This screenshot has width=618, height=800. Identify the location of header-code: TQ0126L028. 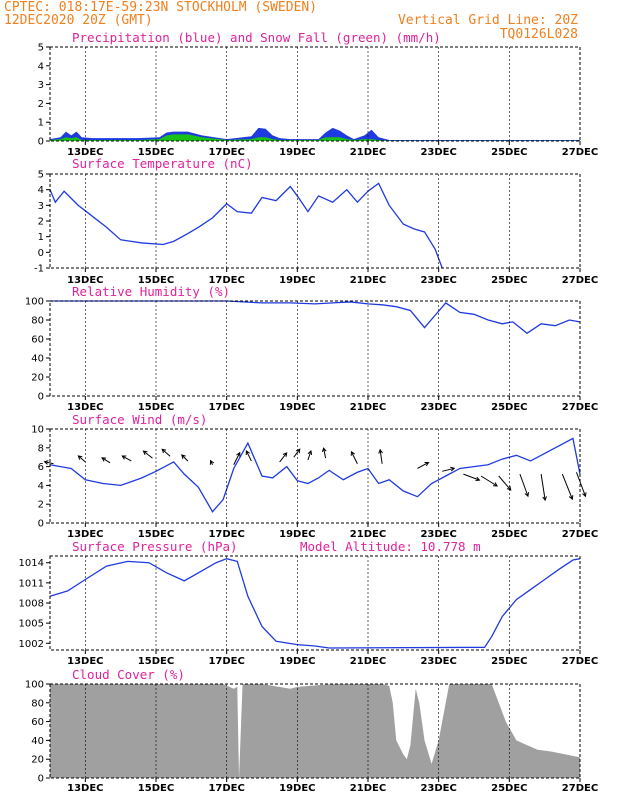
(539, 34).